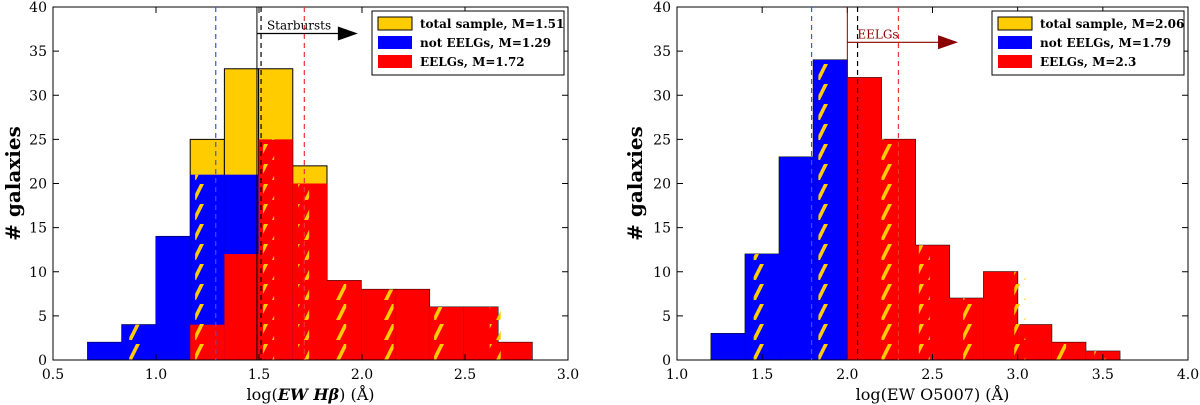 Image resolution: width=1200 pixels, height=405 pixels. Describe the element at coordinates (991, 394) in the screenshot. I see `right-xlabel-part-2: ) (Å)` at that location.